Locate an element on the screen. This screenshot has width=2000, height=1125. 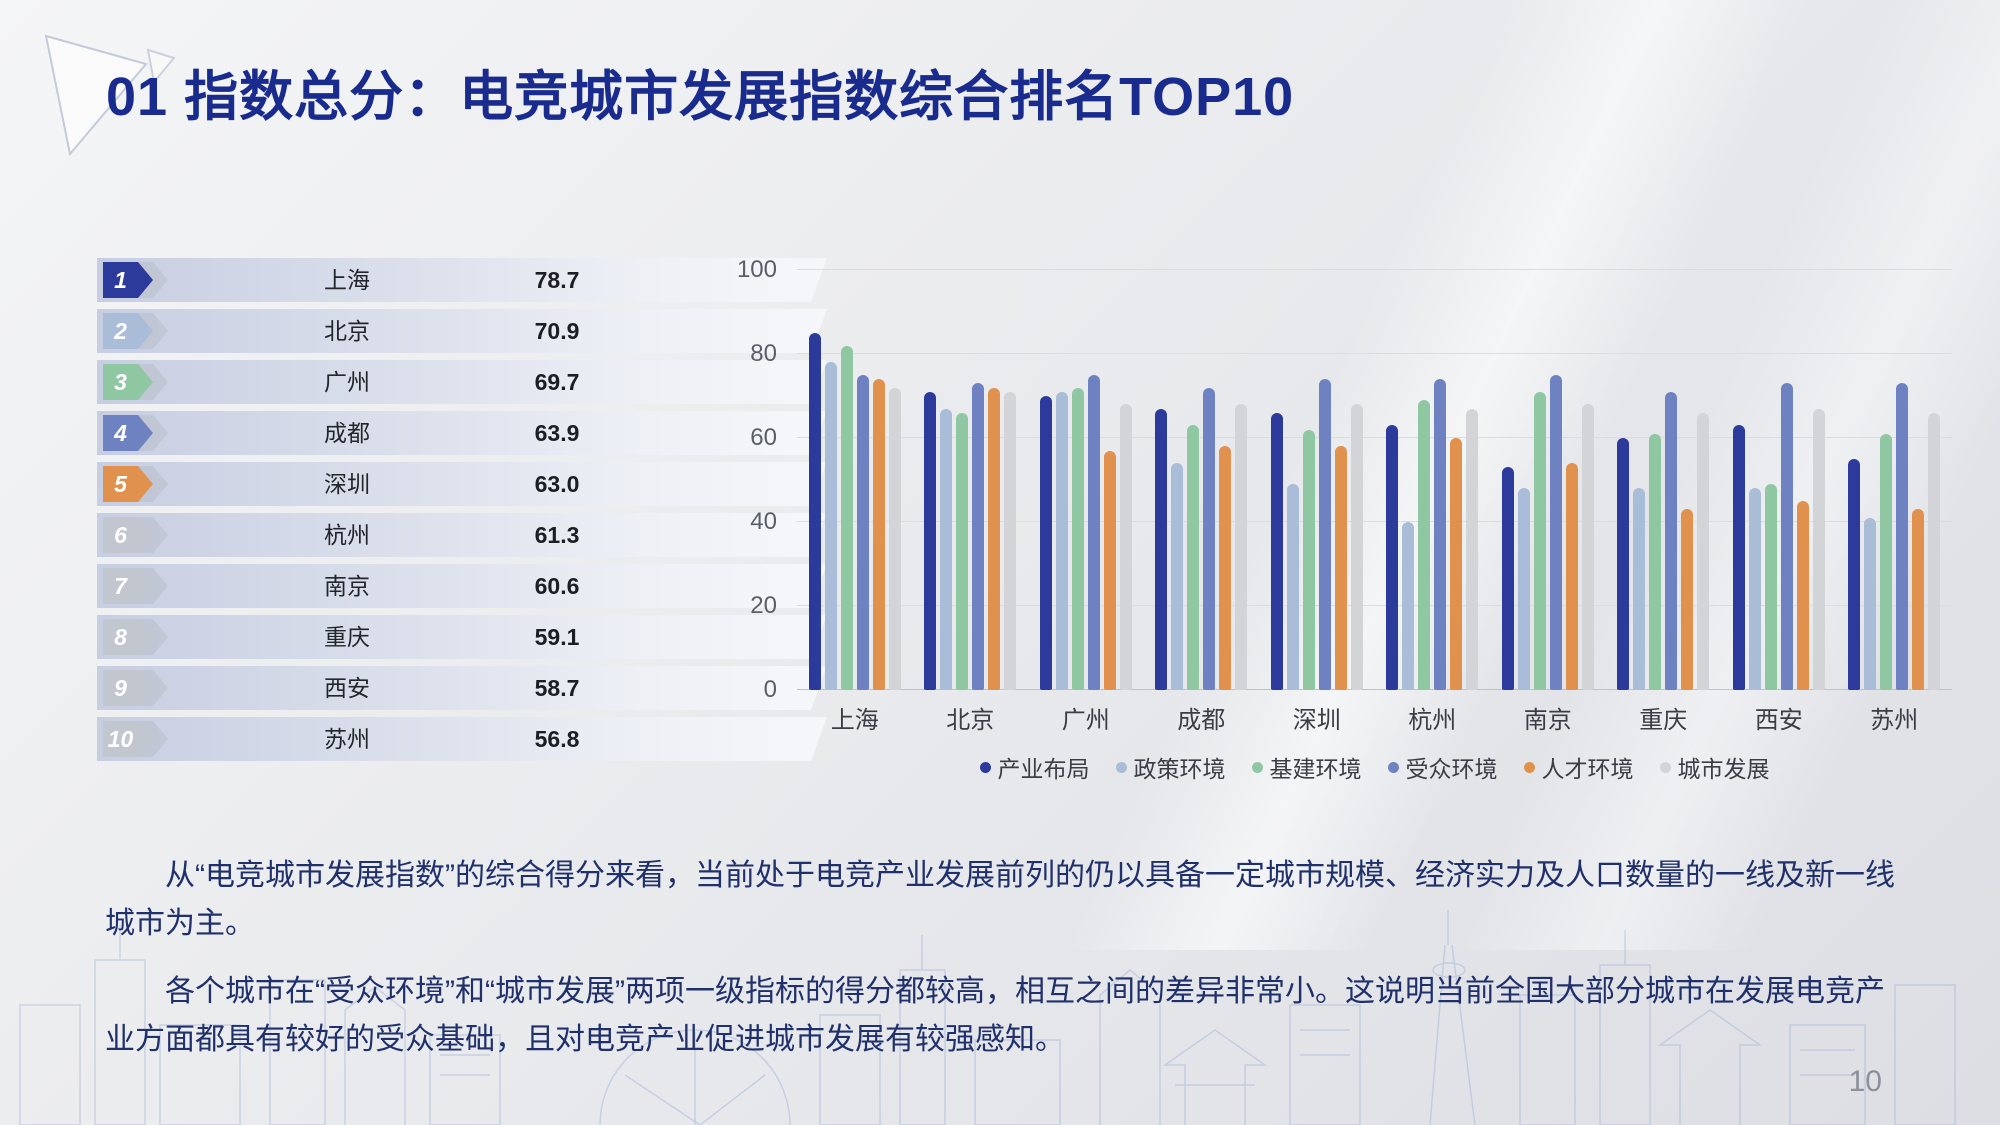
x-axis-label: 北京 is located at coordinates (970, 720).